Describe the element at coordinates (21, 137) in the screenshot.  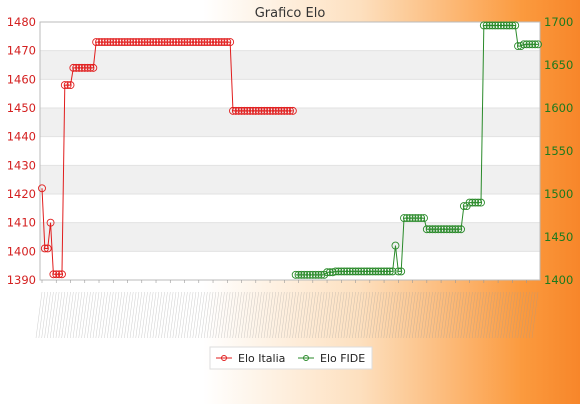
I see `left-tick-label: 1440` at that location.